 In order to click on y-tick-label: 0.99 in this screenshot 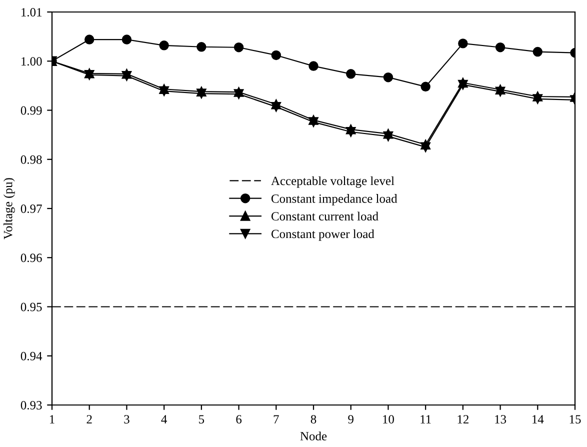, I will do `click(31, 110)`.